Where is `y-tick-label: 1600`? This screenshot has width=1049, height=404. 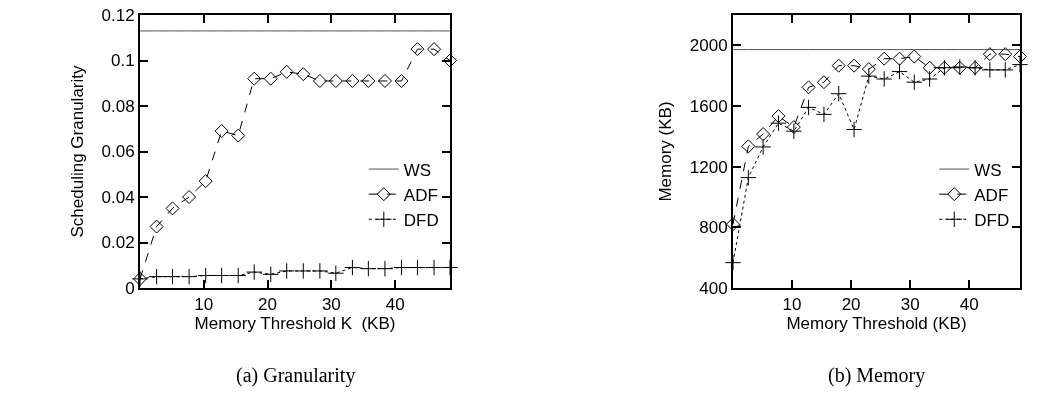
y-tick-label: 1600 is located at coordinates (708, 106).